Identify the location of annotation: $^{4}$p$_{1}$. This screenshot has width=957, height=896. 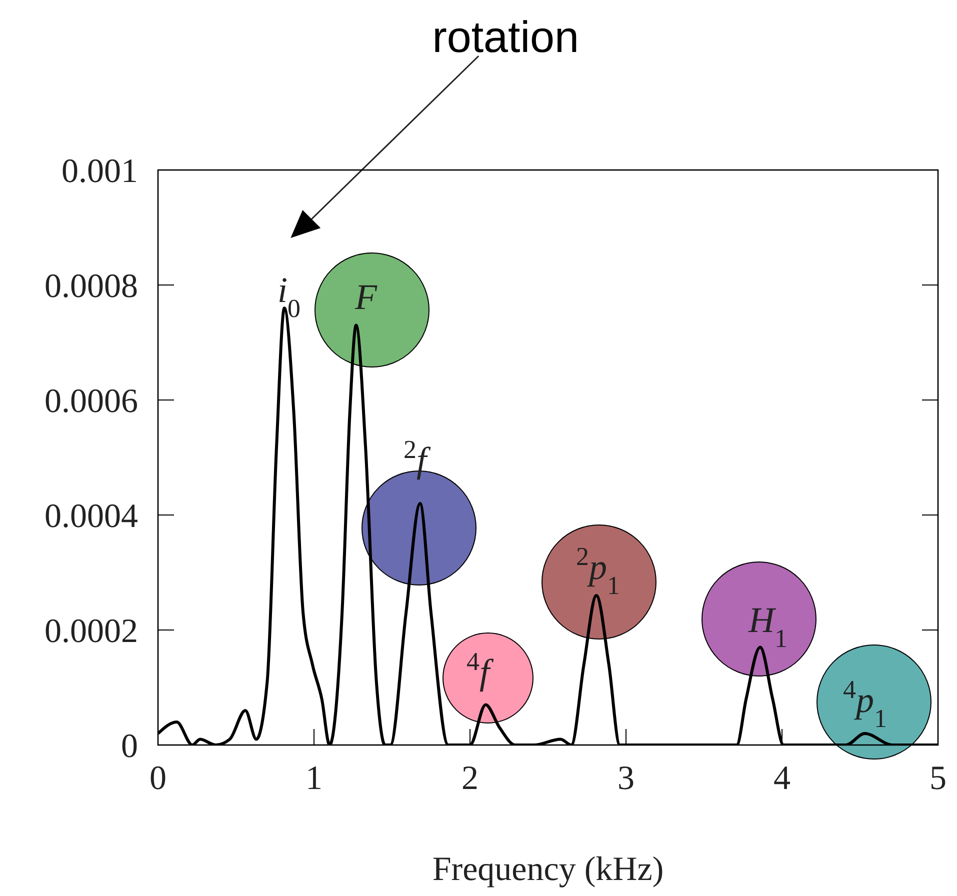
(865, 703).